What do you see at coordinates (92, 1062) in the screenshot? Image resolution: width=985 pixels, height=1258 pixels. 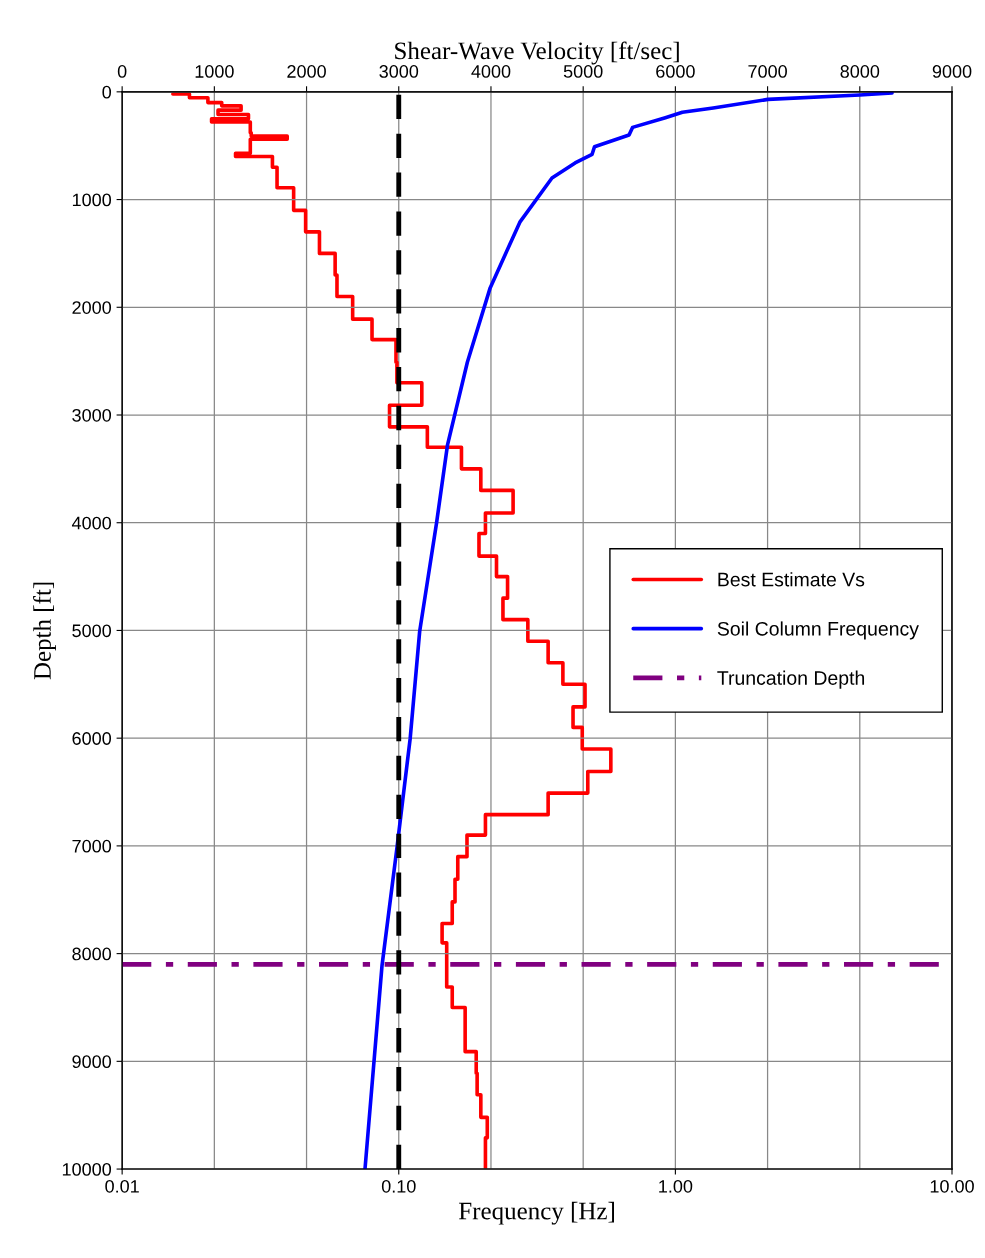 I see `y-tick-label: 9000` at bounding box center [92, 1062].